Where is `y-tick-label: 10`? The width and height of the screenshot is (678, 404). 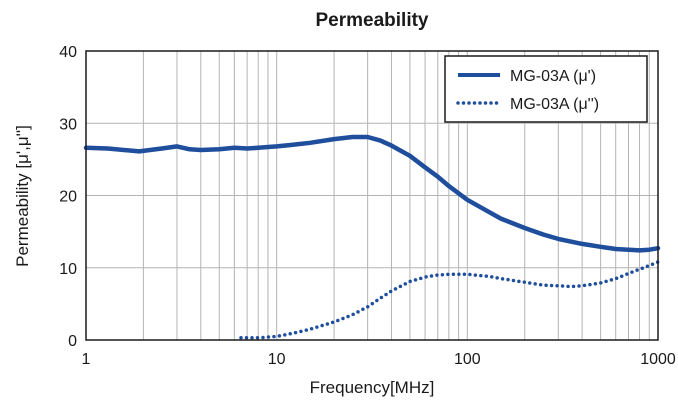
y-tick-label: 10 is located at coordinates (68, 269).